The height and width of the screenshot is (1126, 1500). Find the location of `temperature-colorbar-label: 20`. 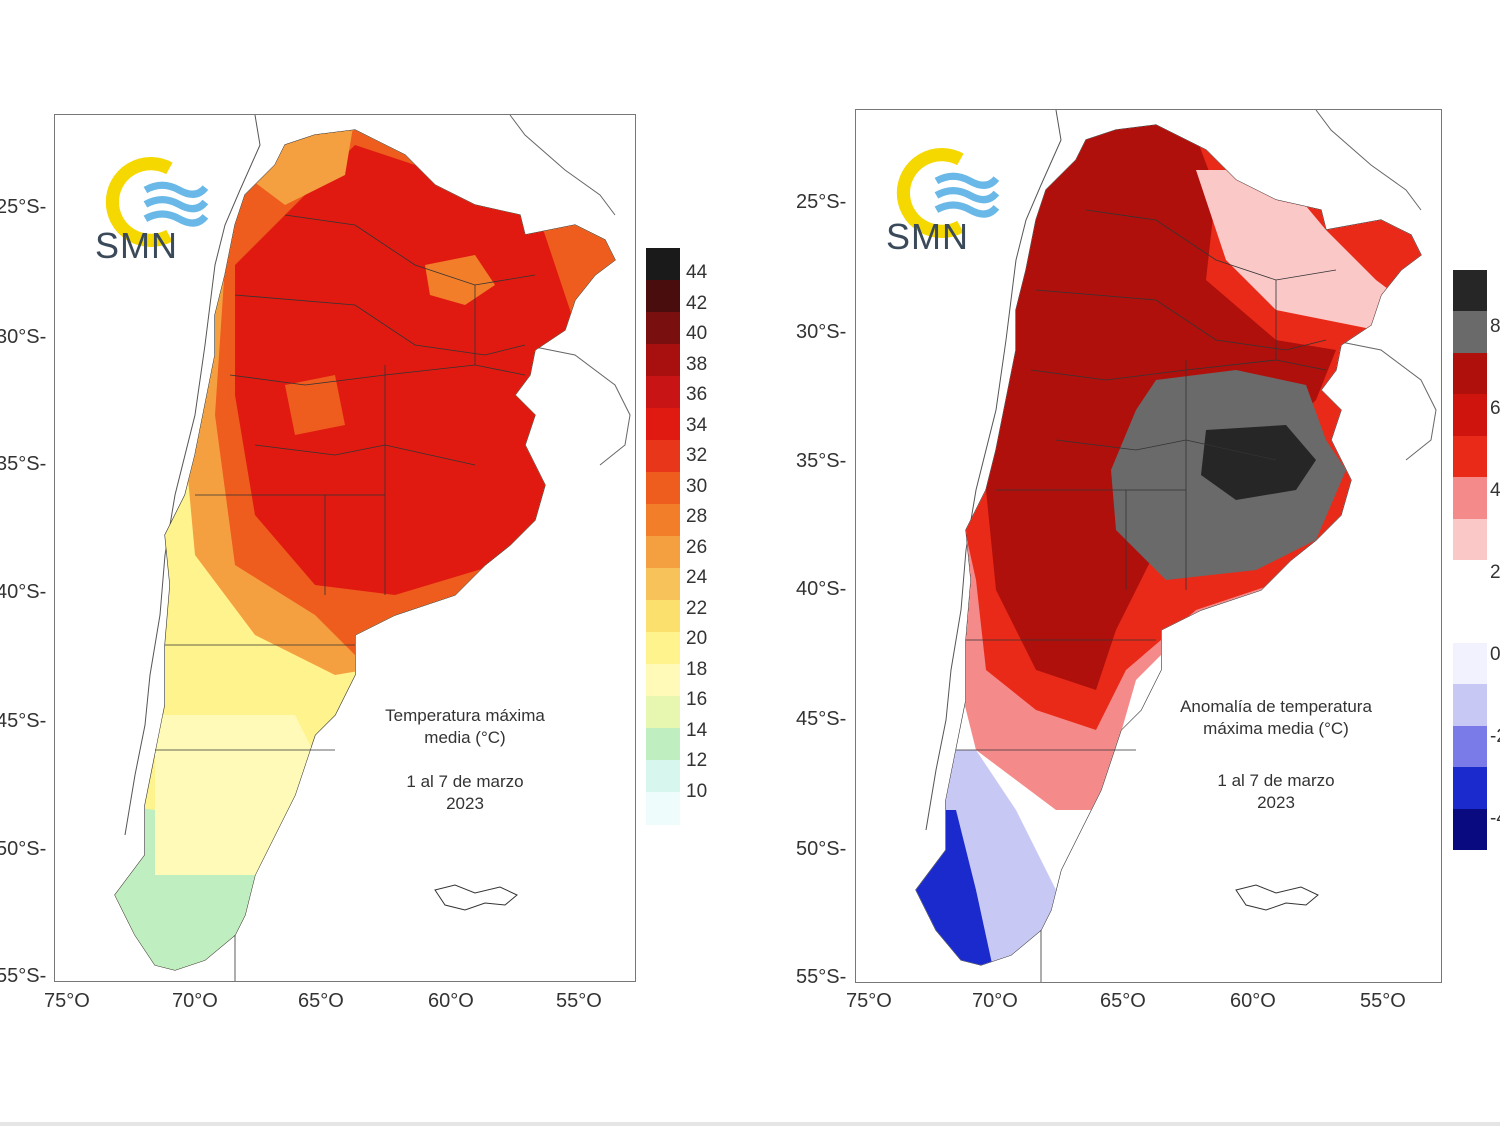

temperature-colorbar-label: 20 is located at coordinates (697, 638).